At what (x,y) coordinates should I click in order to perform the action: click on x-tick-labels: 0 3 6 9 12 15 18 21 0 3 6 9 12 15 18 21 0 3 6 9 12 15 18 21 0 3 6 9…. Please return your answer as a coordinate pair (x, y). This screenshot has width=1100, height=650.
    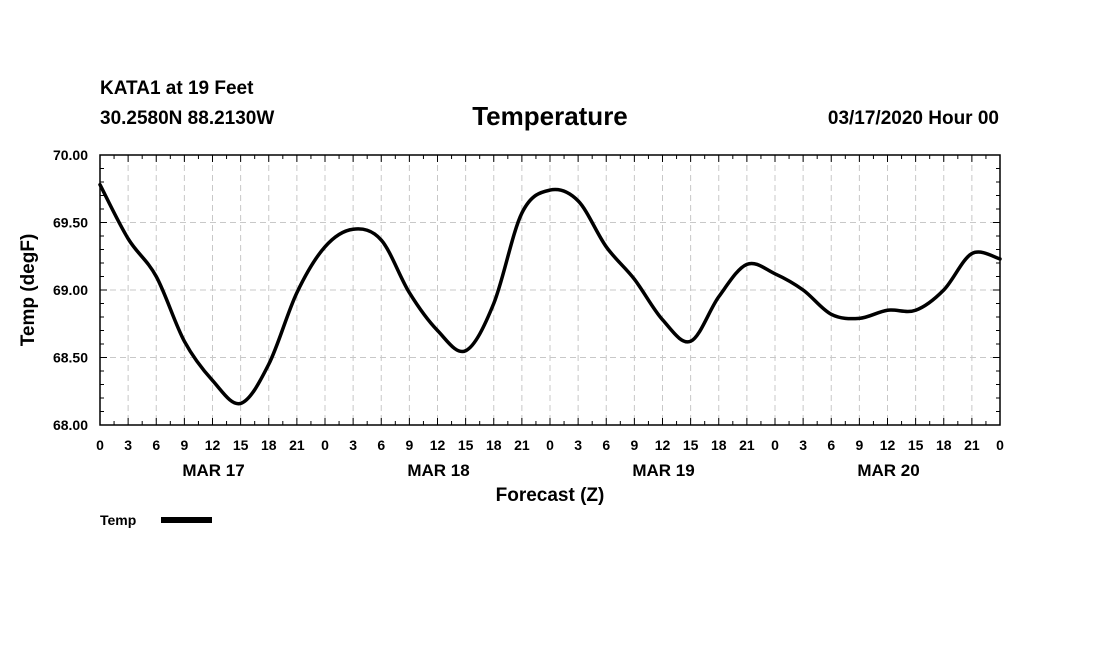
    Looking at the image, I should click on (550, 445).